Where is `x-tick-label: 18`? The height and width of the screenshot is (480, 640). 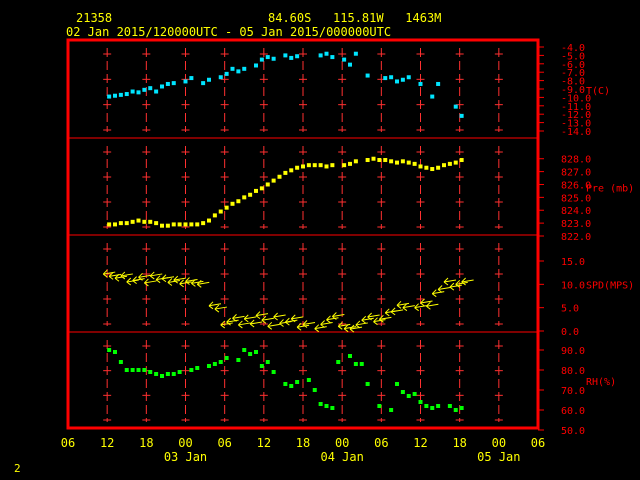
x-tick-label: 18 is located at coordinates (459, 443).